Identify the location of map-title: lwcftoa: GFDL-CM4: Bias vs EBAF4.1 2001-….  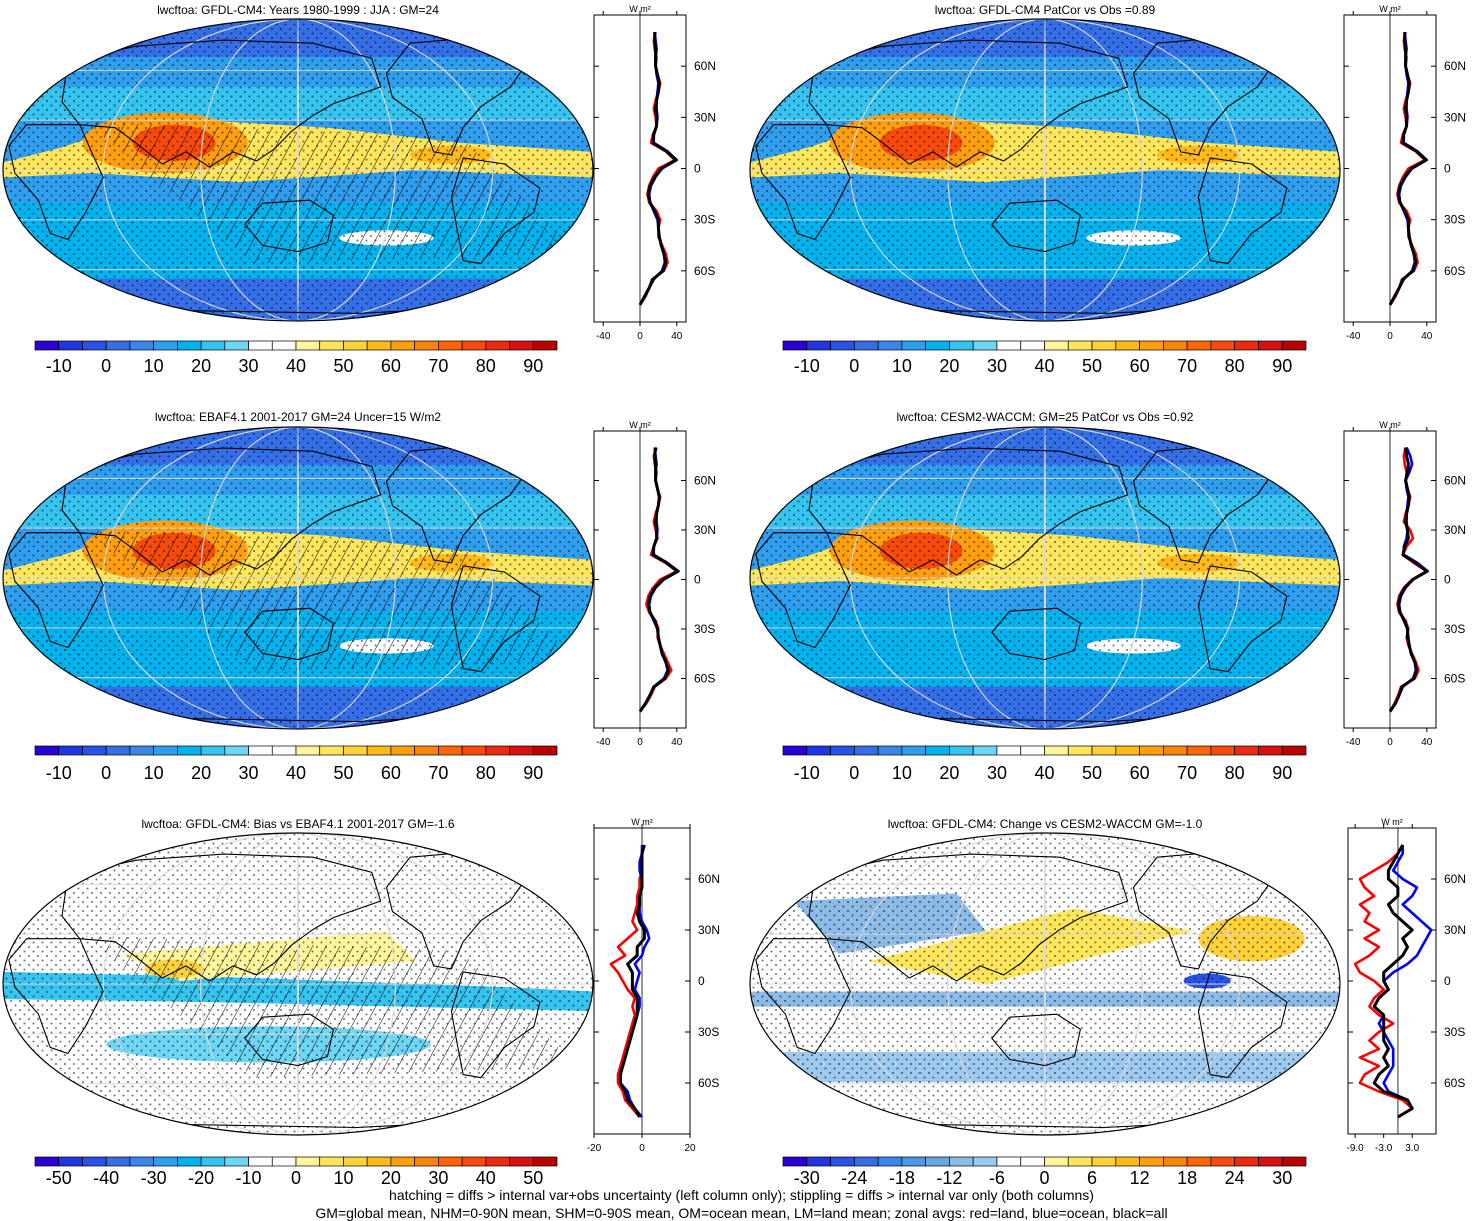
(297, 824).